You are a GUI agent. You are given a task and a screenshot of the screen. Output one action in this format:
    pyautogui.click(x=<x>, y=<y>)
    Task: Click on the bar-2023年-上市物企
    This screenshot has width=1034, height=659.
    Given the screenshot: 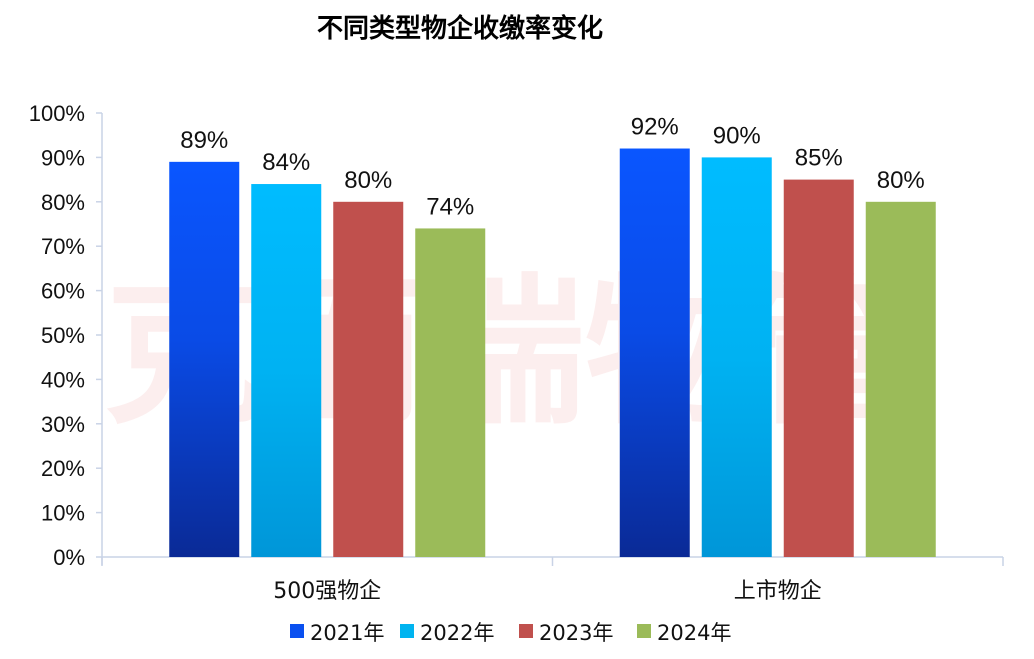 What is the action you would take?
    pyautogui.click(x=818, y=368)
    